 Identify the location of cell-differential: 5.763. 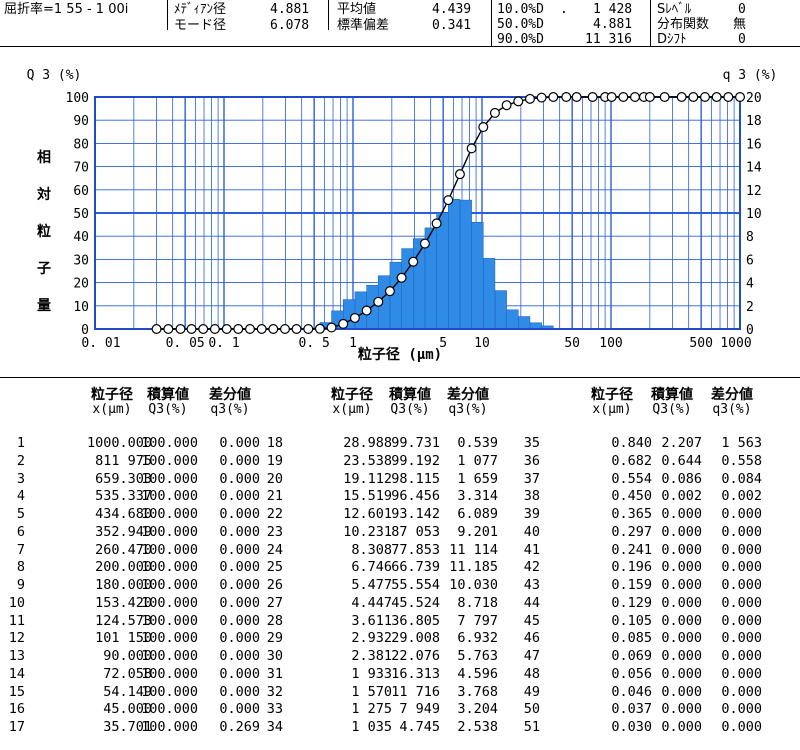
(477, 656).